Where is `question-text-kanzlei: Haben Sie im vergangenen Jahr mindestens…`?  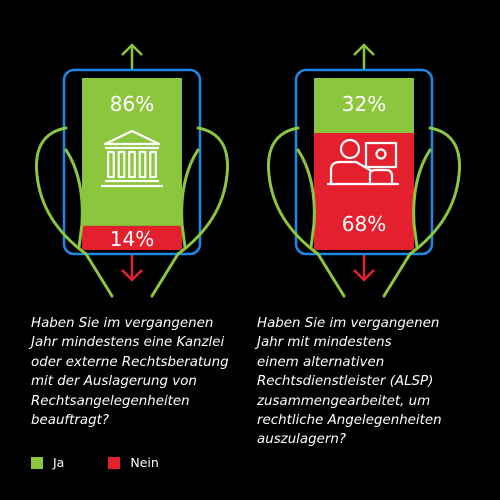
question-text-kanzlei: Haben Sie im vergangenen Jahr mindestens… is located at coordinates (130, 372).